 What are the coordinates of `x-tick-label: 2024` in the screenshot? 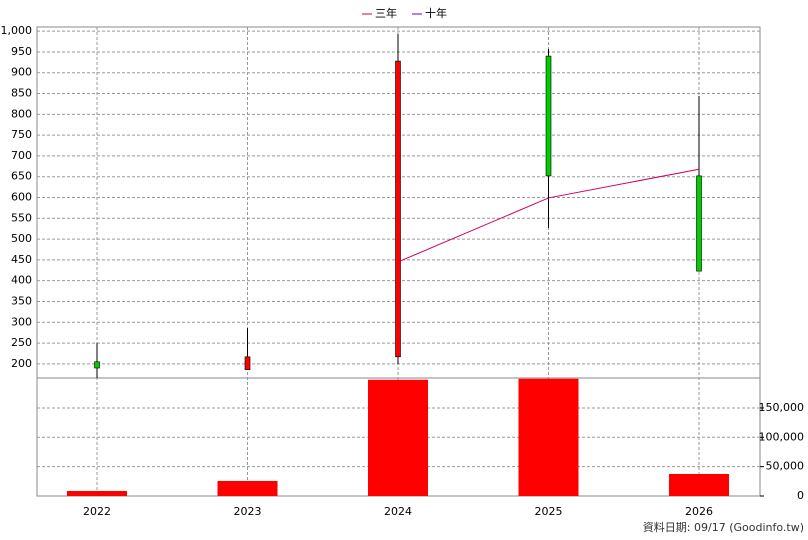 It's located at (398, 511).